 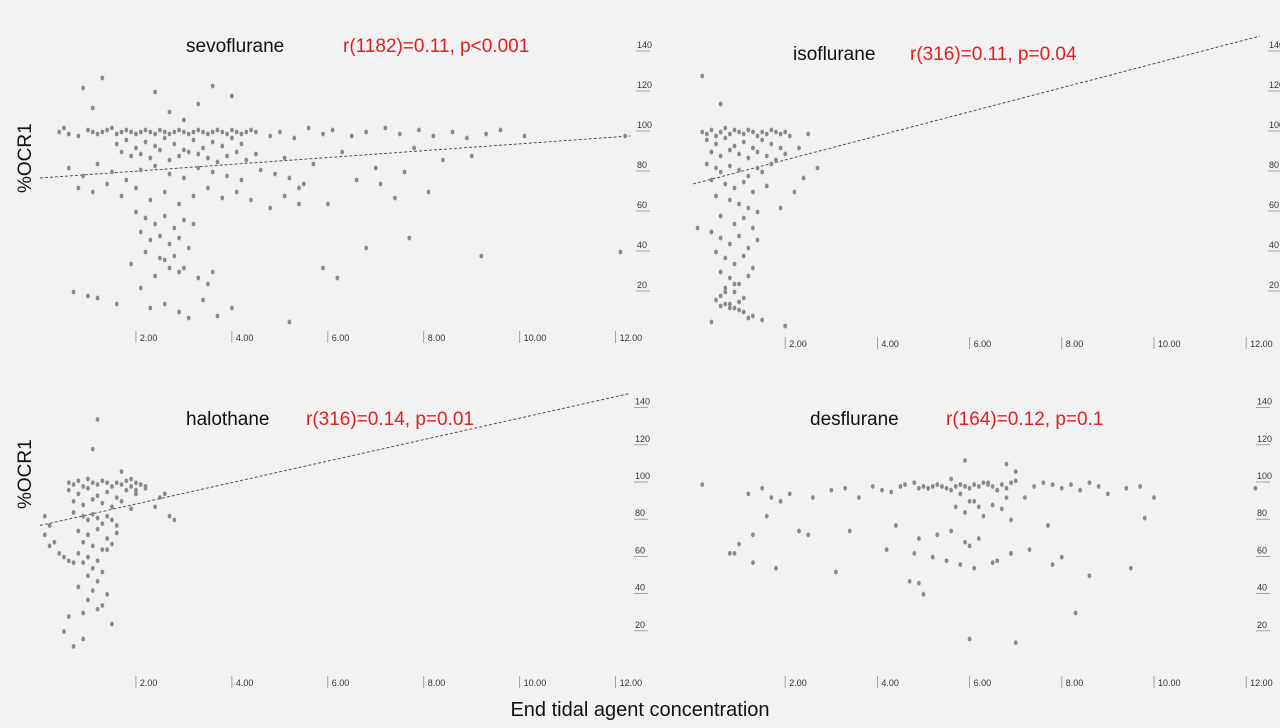 What do you see at coordinates (1274, 165) in the screenshot?
I see `y-tick-label: 80` at bounding box center [1274, 165].